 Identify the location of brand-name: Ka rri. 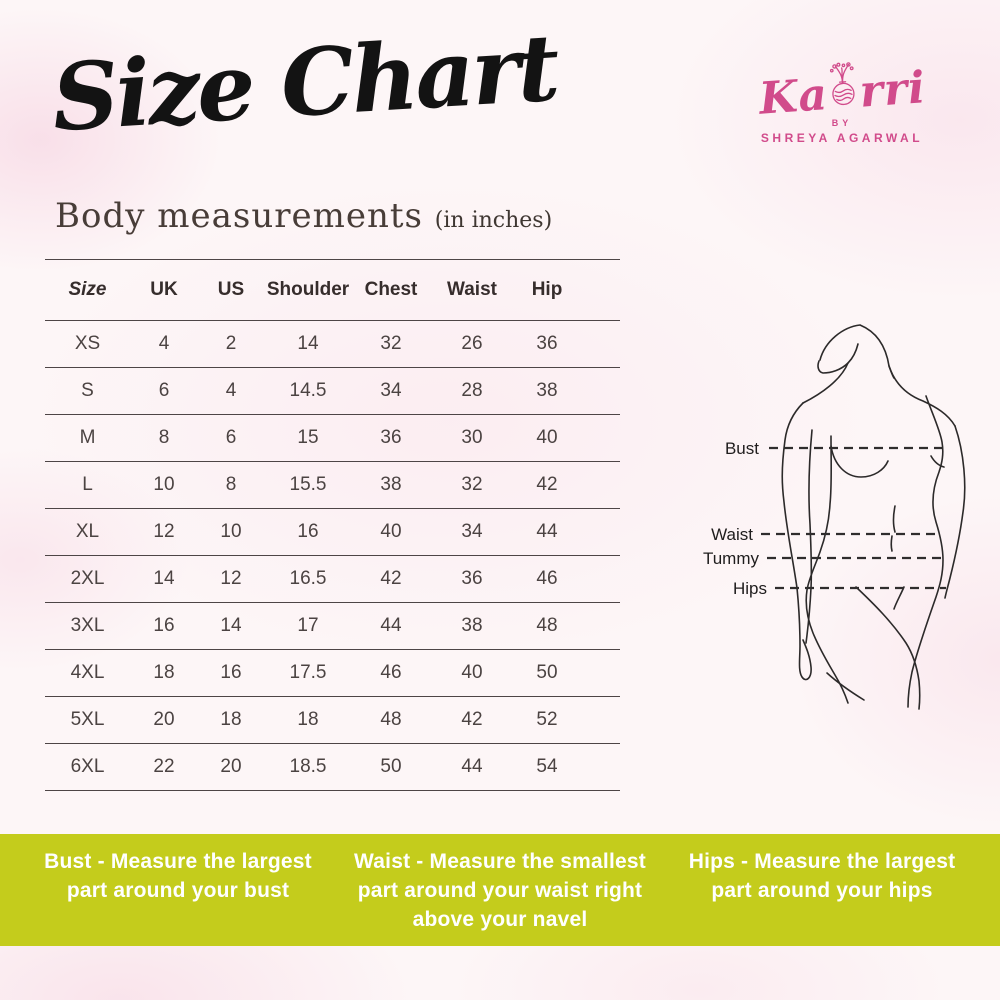
(841, 90).